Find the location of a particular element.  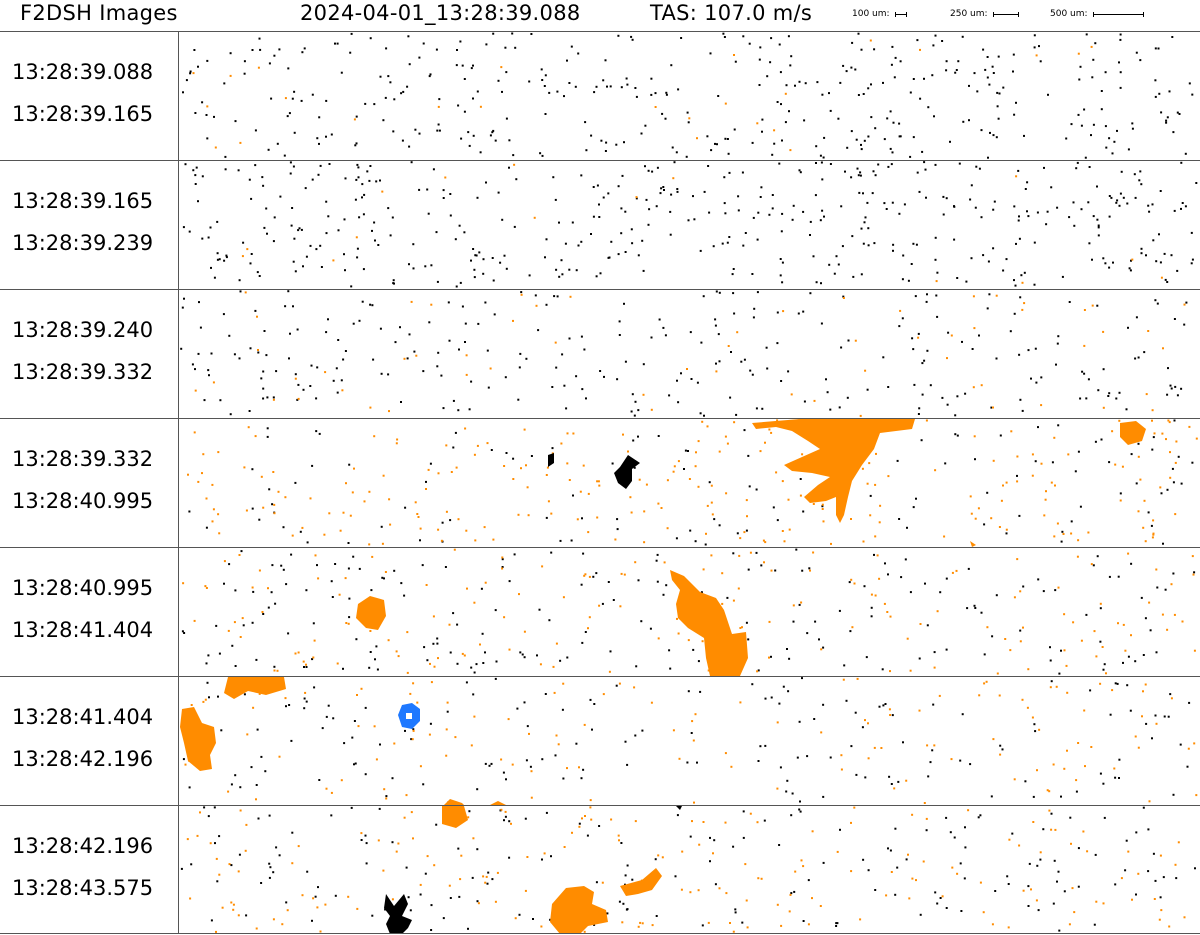

strip-start-time: 13:28:40.995 is located at coordinates (83, 588).